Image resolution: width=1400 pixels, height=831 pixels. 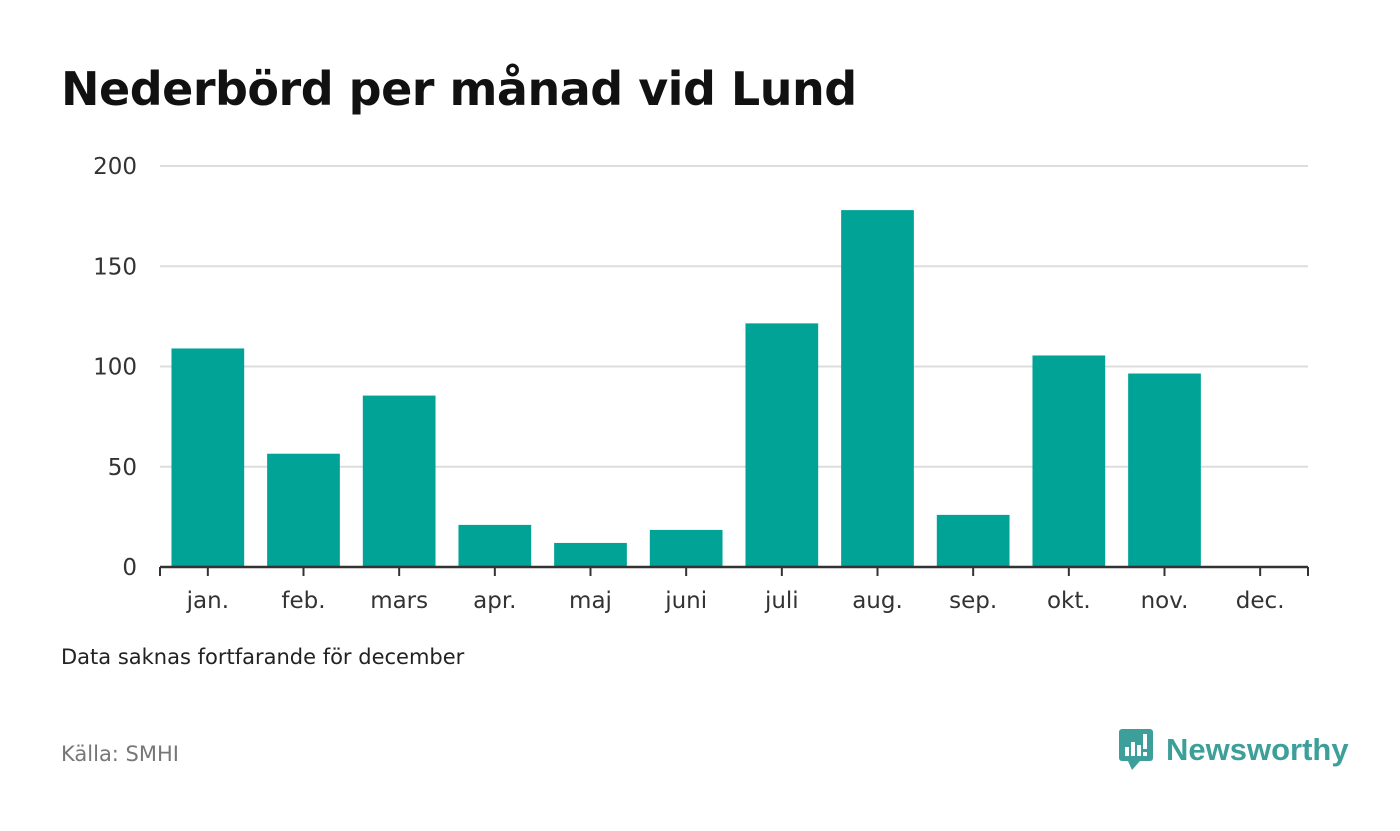 I want to click on brand-logo: Newsworthy, so click(x=1233, y=750).